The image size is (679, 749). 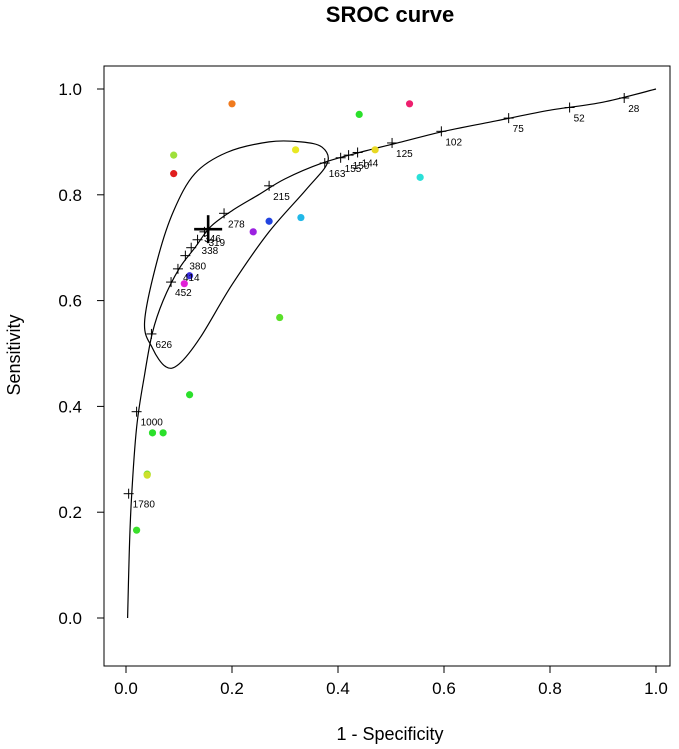 What do you see at coordinates (370, 163) in the screenshot?
I see `threshold-label: 144` at bounding box center [370, 163].